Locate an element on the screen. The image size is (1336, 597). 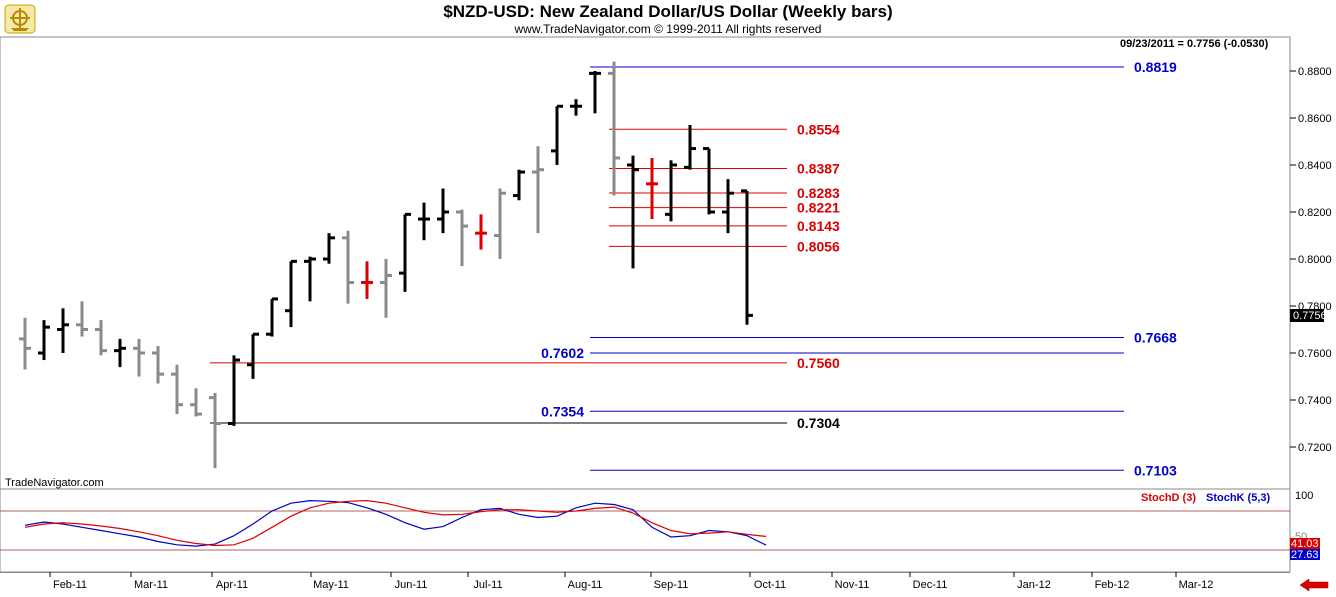
stochk-legend: StochK (5,3) is located at coordinates (1238, 498).